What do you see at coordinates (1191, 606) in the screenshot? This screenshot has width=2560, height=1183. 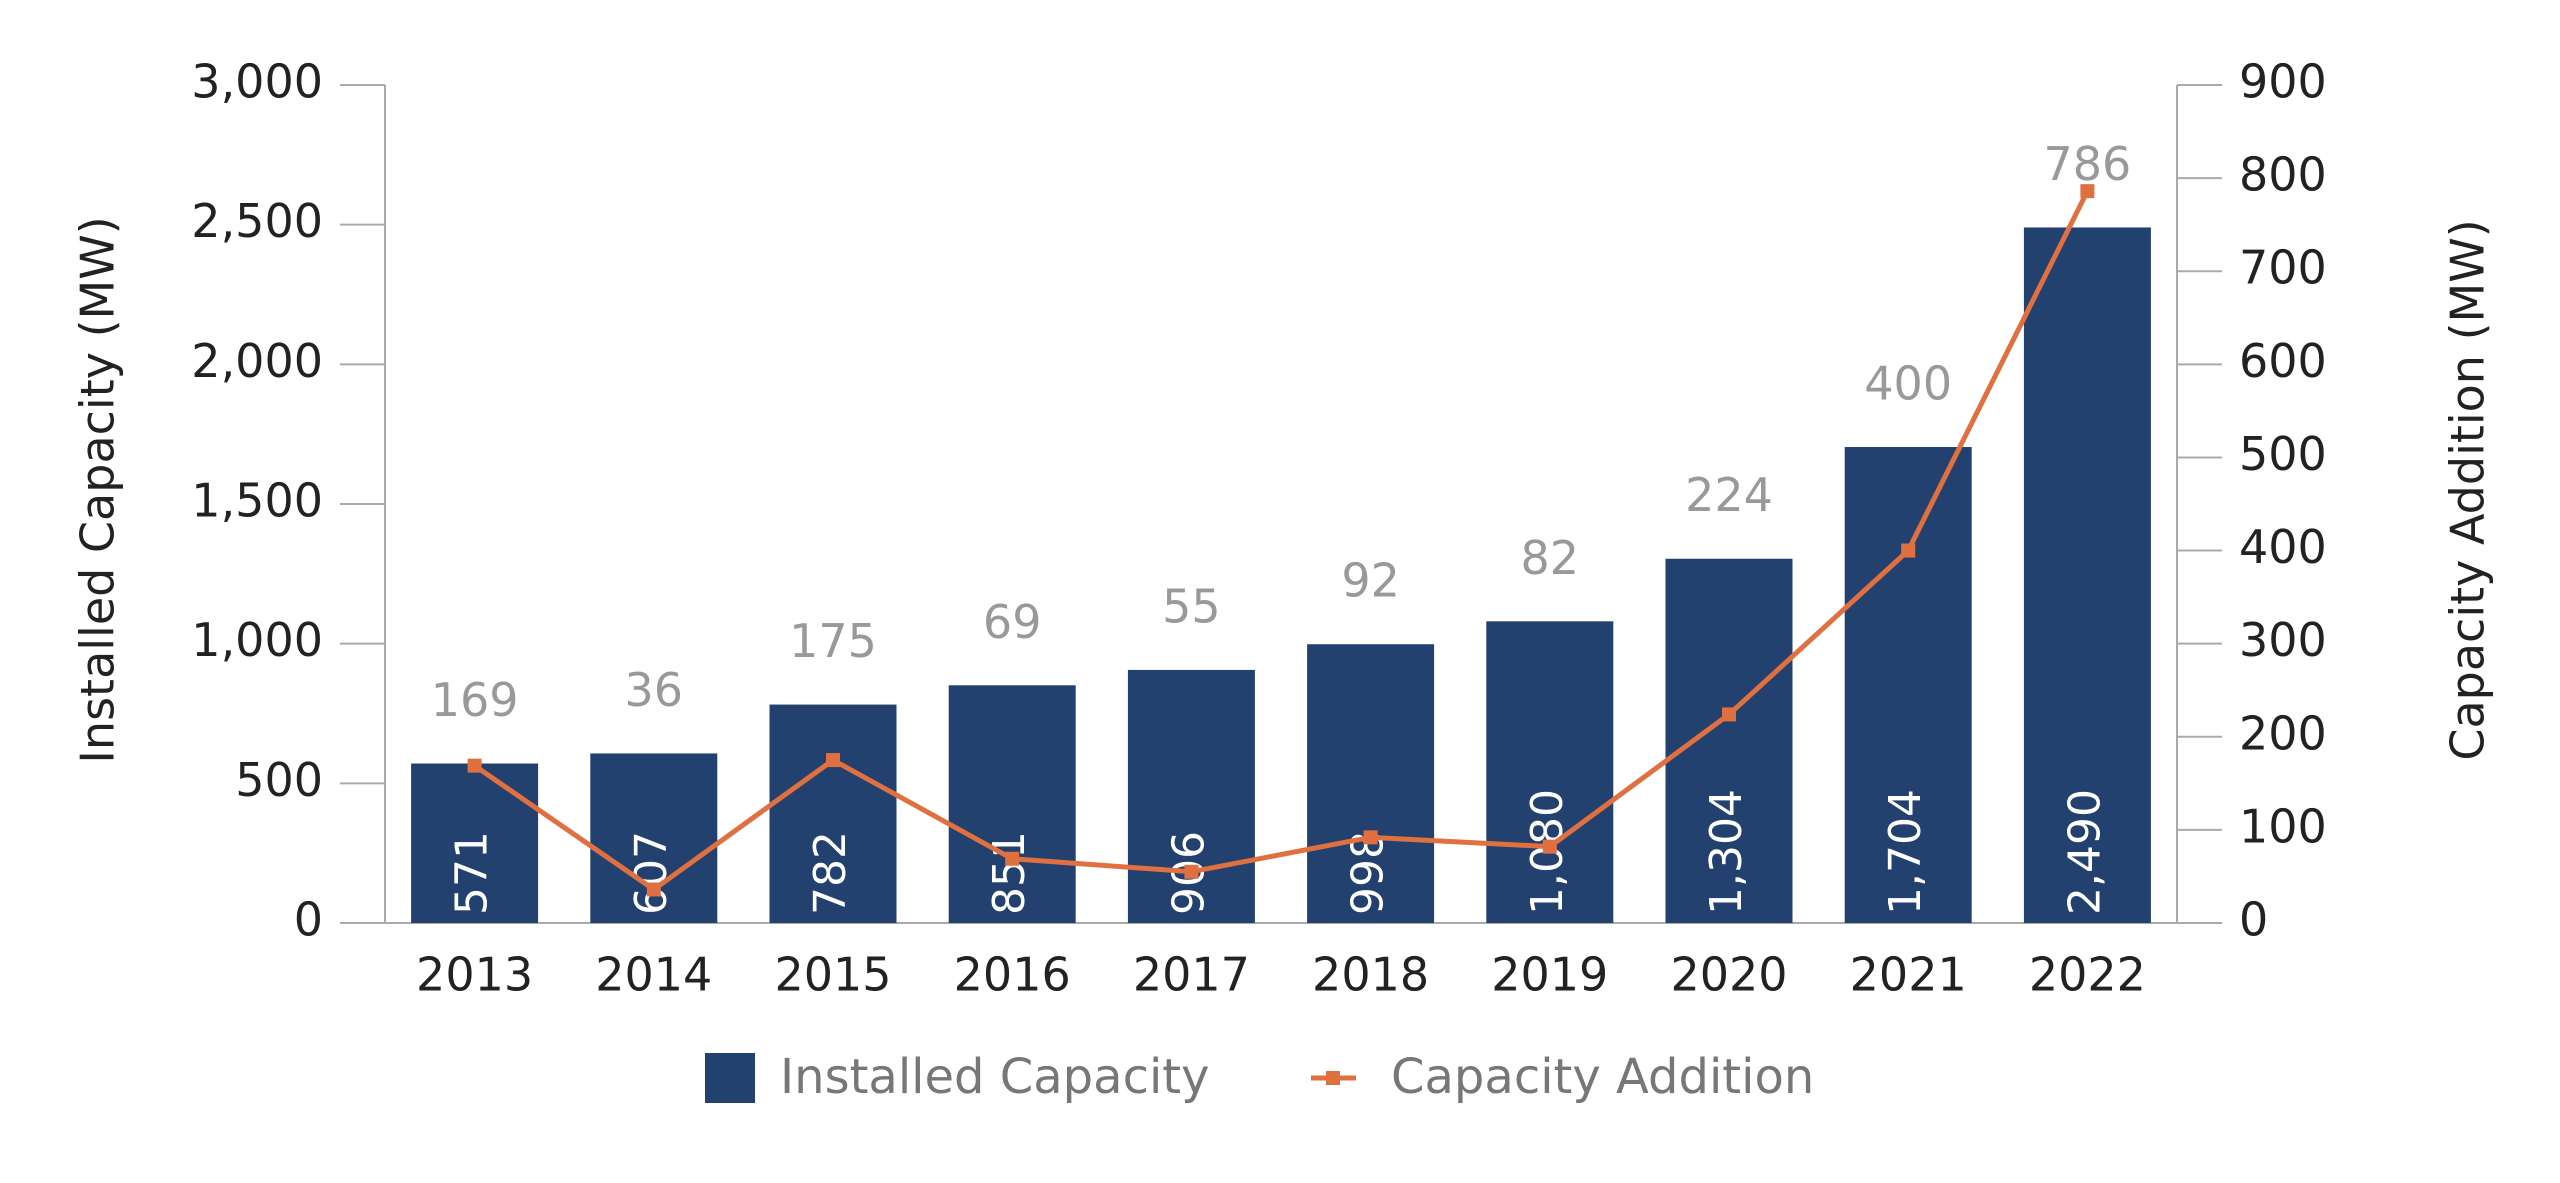 I see `line-value-label: 55` at bounding box center [1191, 606].